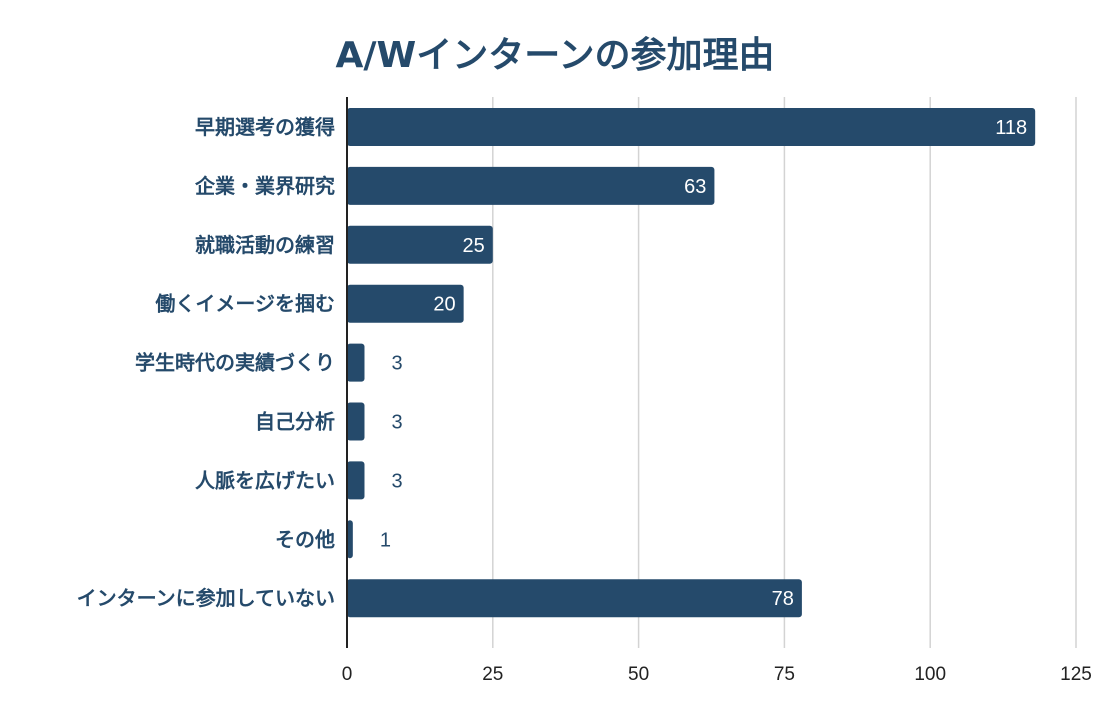 This screenshot has height=720, width=1110. Describe the element at coordinates (244, 304) in the screenshot. I see `category-label: 働くイメージを掴む` at that location.